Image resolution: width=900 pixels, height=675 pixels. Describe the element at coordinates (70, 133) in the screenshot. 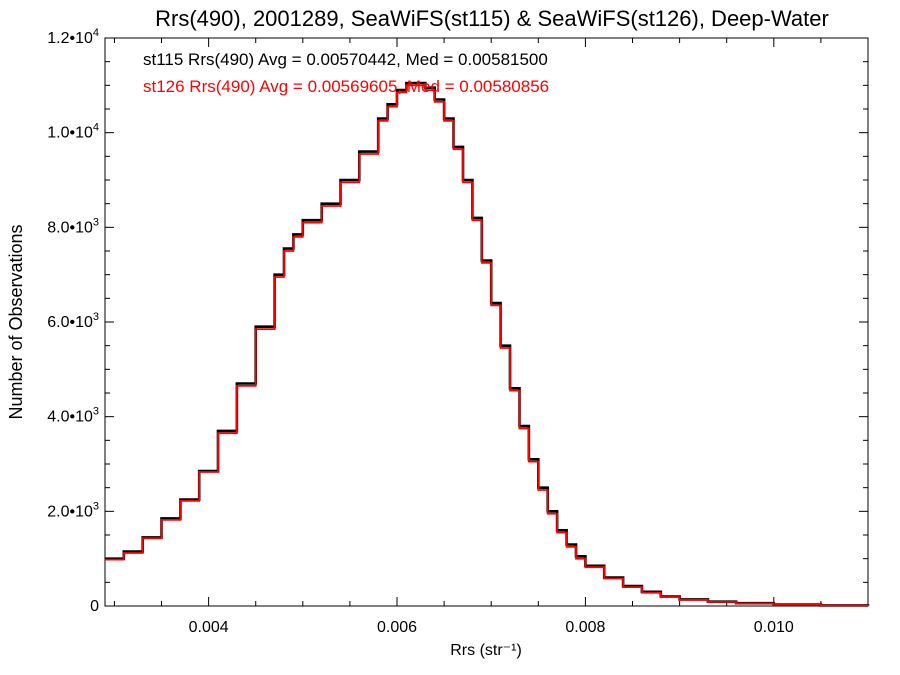

I see `y-tick-mantissa: 1.0•10` at that location.